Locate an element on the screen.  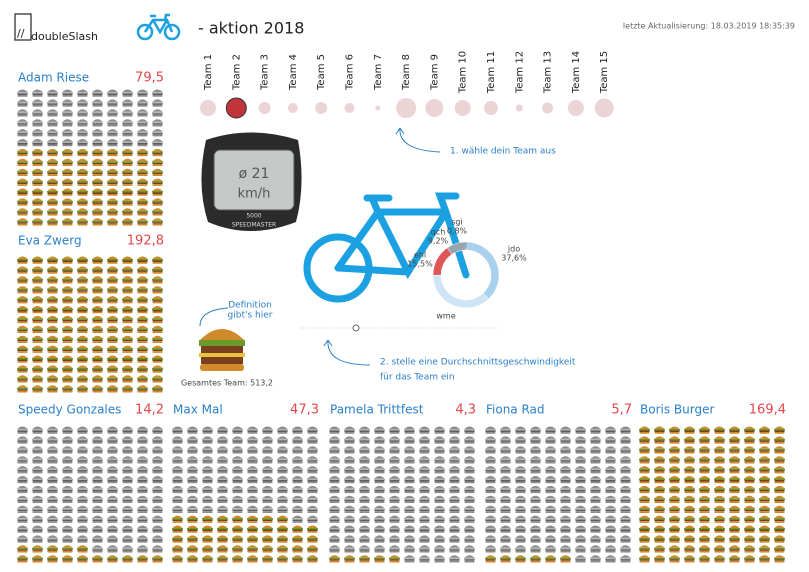
team-label: Team 2 is located at coordinates (236, 72).